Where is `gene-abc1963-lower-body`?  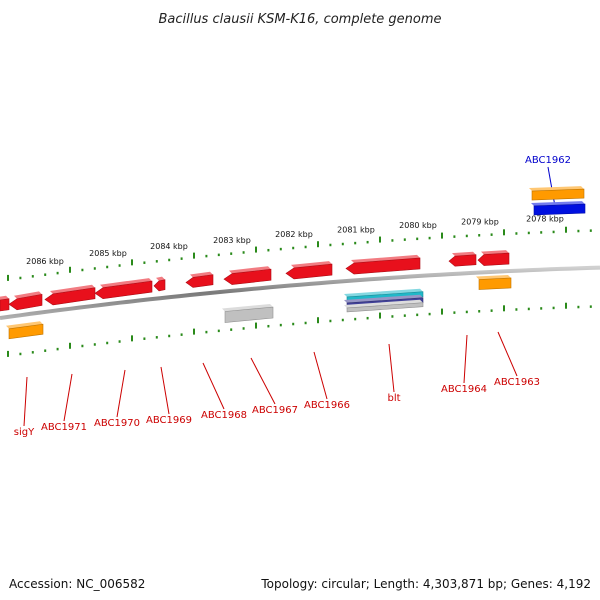
gene-abc1963-lower-body is located at coordinates (495, 283).